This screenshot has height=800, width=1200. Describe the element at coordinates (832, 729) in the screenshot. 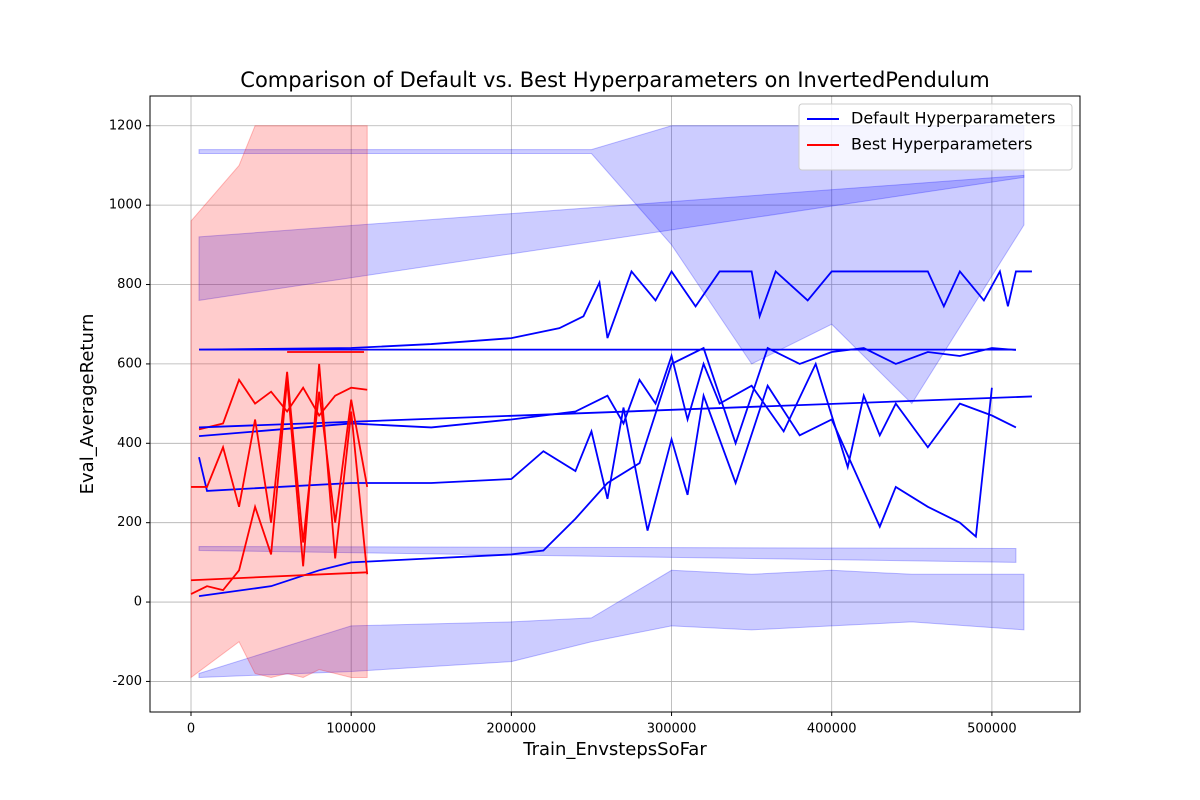

I see `x-tick-label: 400000` at that location.